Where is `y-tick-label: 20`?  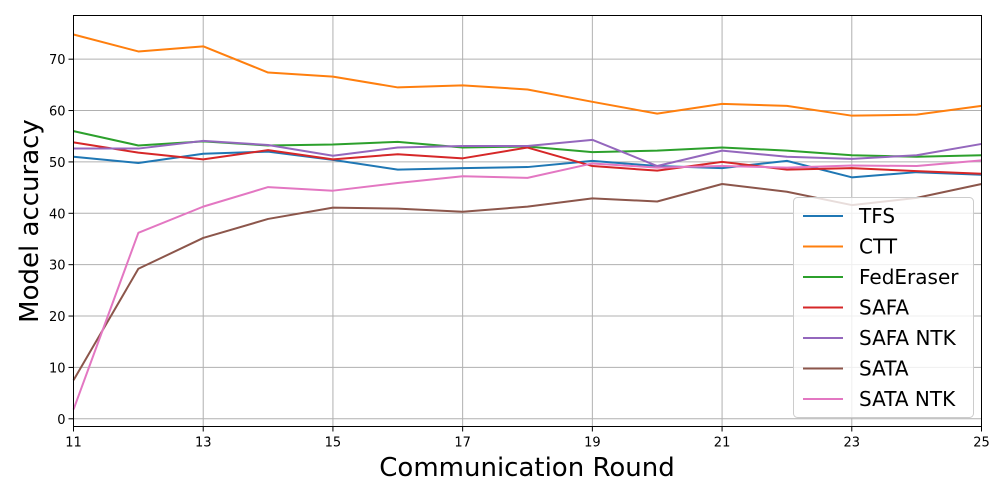 y-tick-label: 20 is located at coordinates (57, 317).